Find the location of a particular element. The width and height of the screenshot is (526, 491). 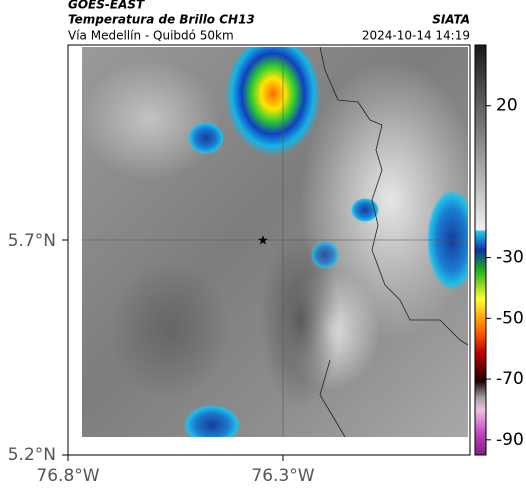

colorbar is located at coordinates (480, 250).